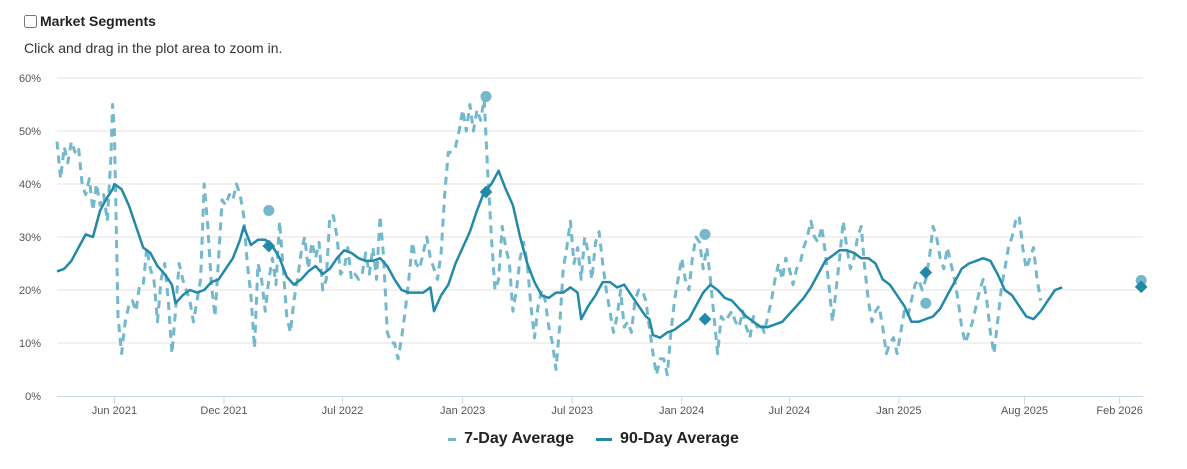  I want to click on legend-item-90-day: 90-Day Average, so click(667, 439).